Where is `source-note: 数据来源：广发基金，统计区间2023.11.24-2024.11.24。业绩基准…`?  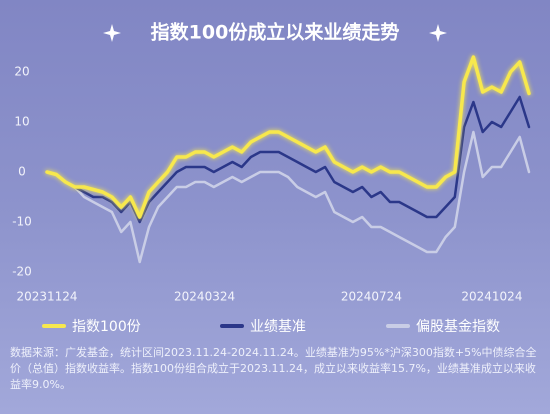
source-note: 数据来源：广发基金，统计区间2023.11.24-2024.11.24。业绩基准… is located at coordinates (273, 368).